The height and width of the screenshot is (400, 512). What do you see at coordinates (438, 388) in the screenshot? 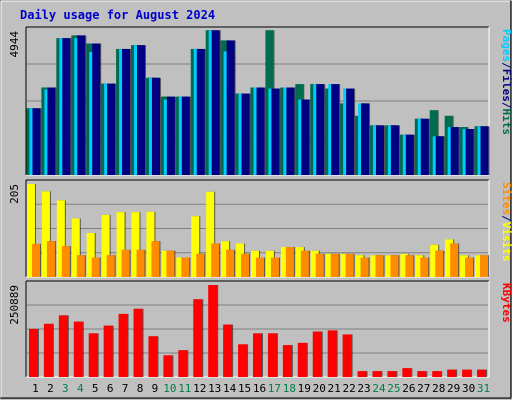
I see `day-label: 28` at bounding box center [438, 388].